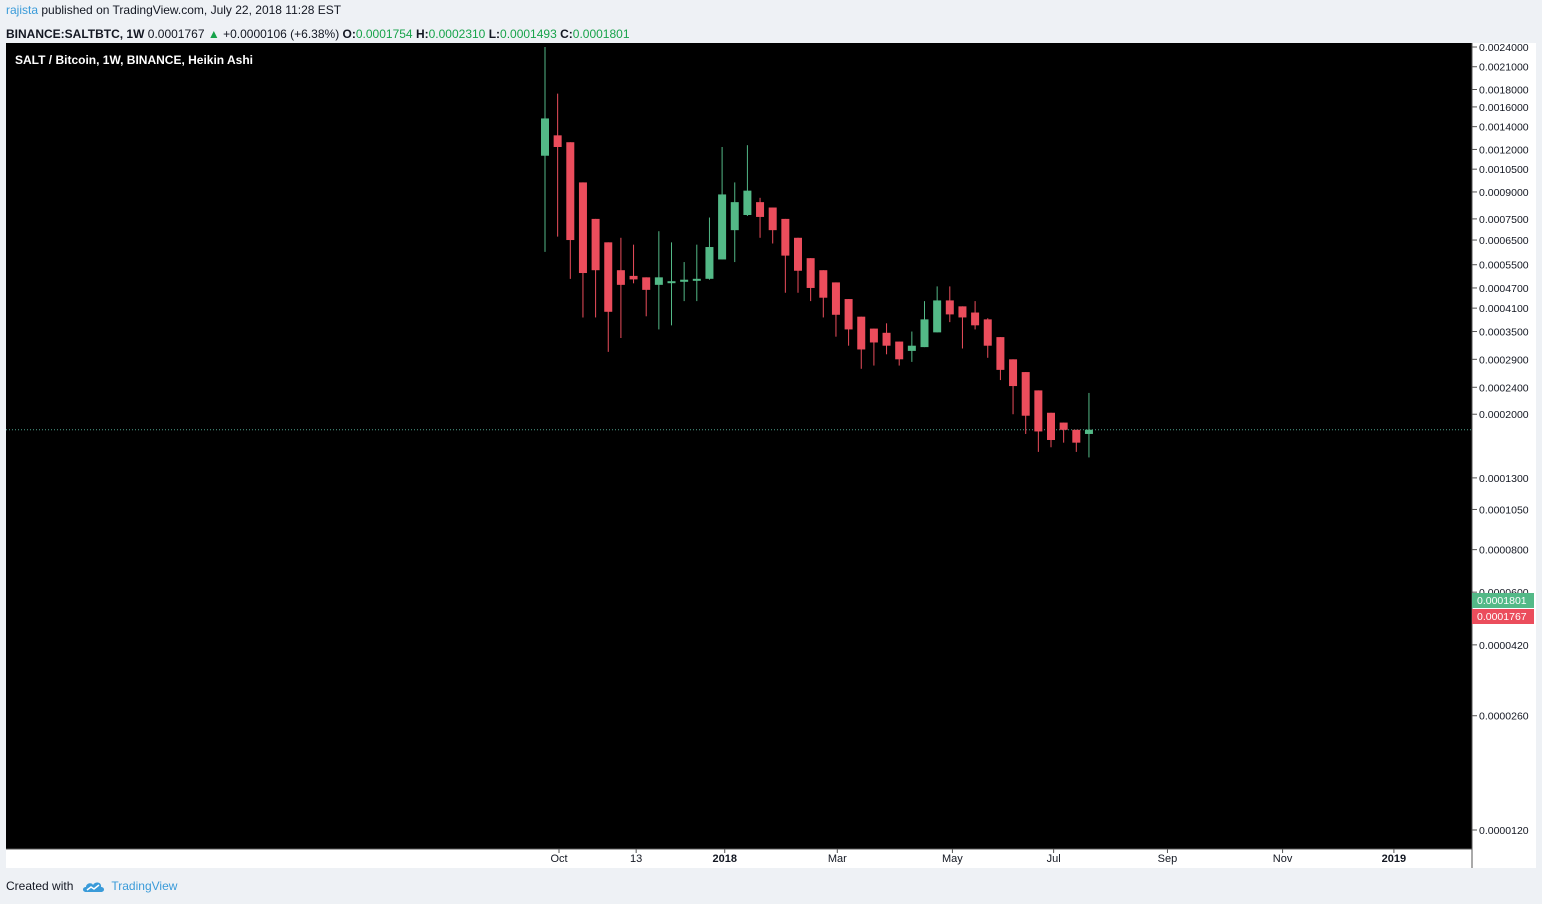 This screenshot has height=904, width=1542. Describe the element at coordinates (1504, 388) in the screenshot. I see `y-tick-label: 0.0002400` at that location.